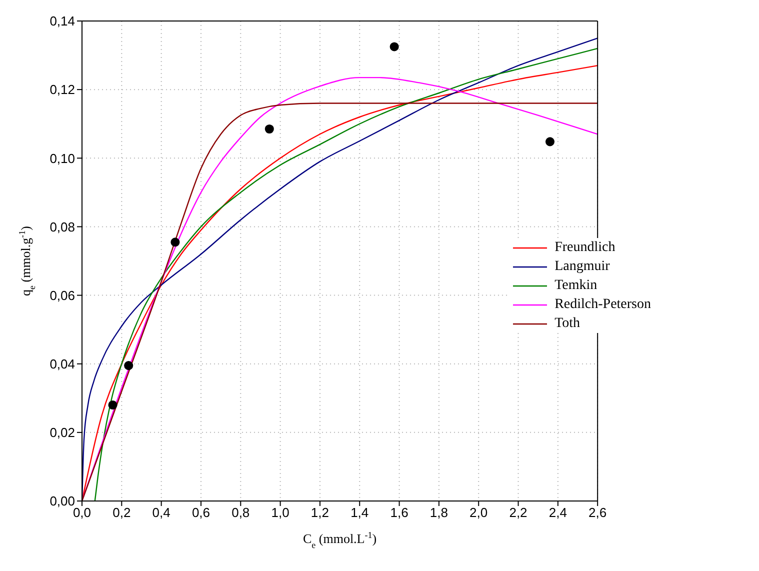  I want to click on x-axis-title: C$_{e}$ (mmol.L$^{-1}$), so click(339, 540).